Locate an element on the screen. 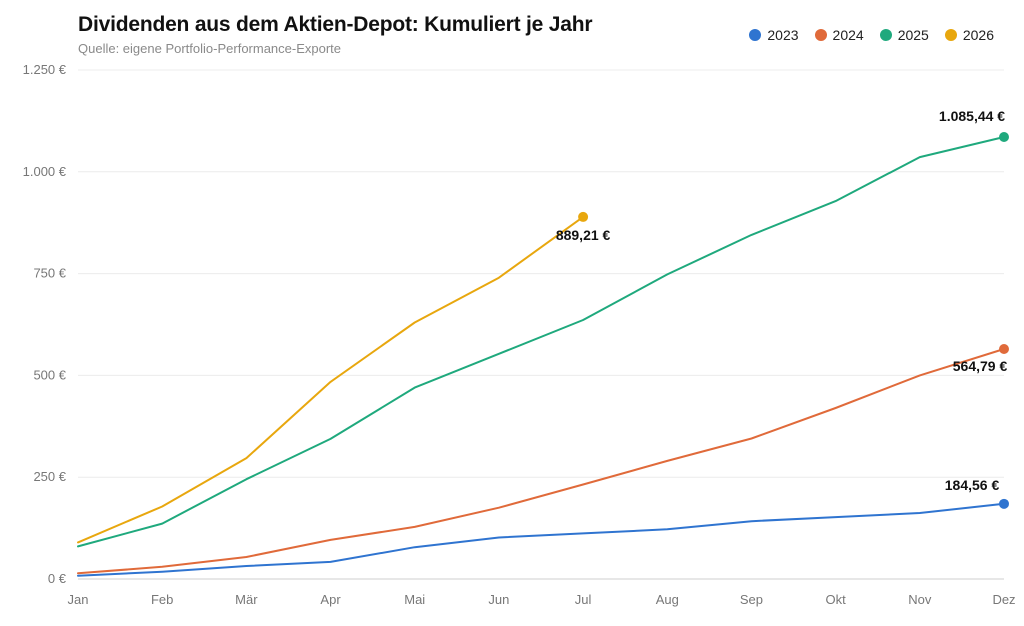 This screenshot has height=626, width=1024. end-point-2023 is located at coordinates (1004, 503).